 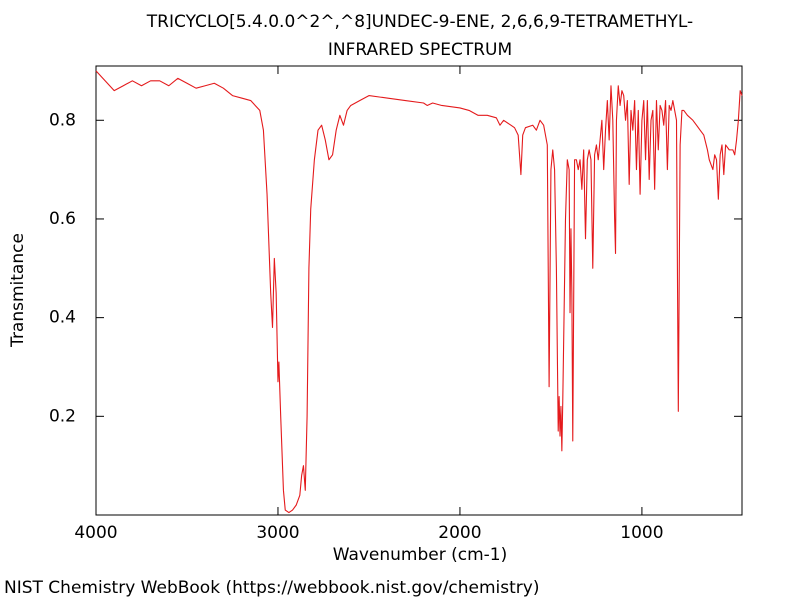 I want to click on x-axis-label: Wavenumber (cm-1), so click(x=420, y=555).